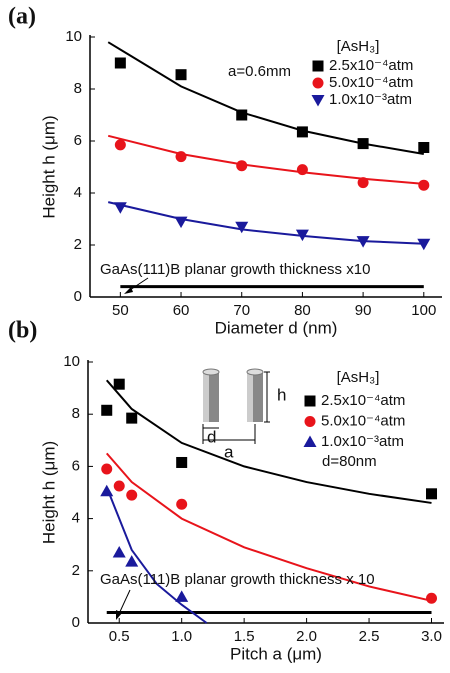  I want to click on arrowhead, so click(128, 290).